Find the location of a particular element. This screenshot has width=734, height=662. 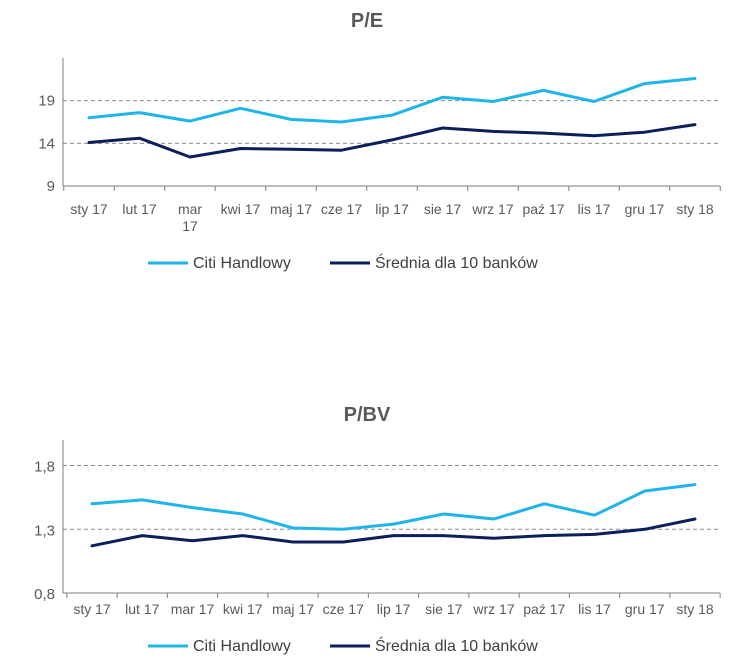

y-tick-label: 1,3 is located at coordinates (44, 530).